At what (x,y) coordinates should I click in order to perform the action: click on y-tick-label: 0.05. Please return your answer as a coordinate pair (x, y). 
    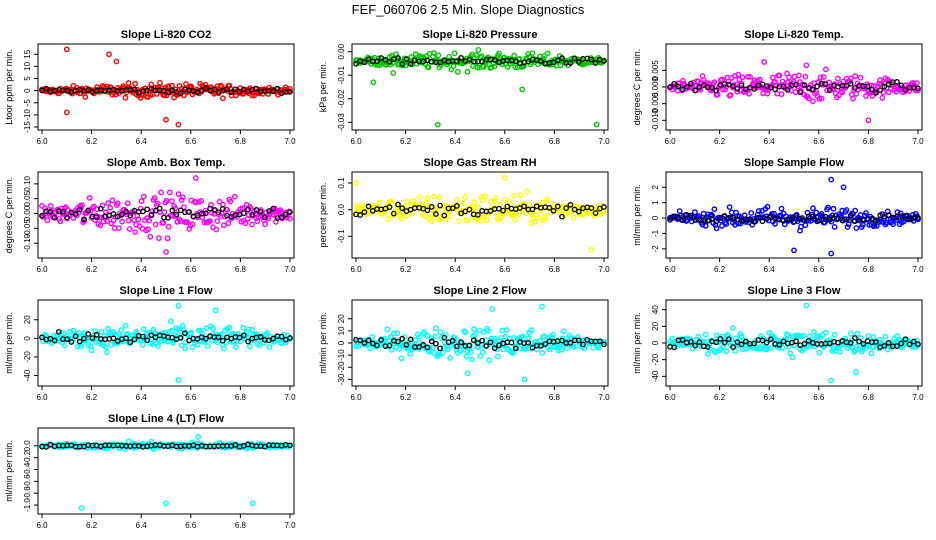
    Looking at the image, I should click on (27, 198).